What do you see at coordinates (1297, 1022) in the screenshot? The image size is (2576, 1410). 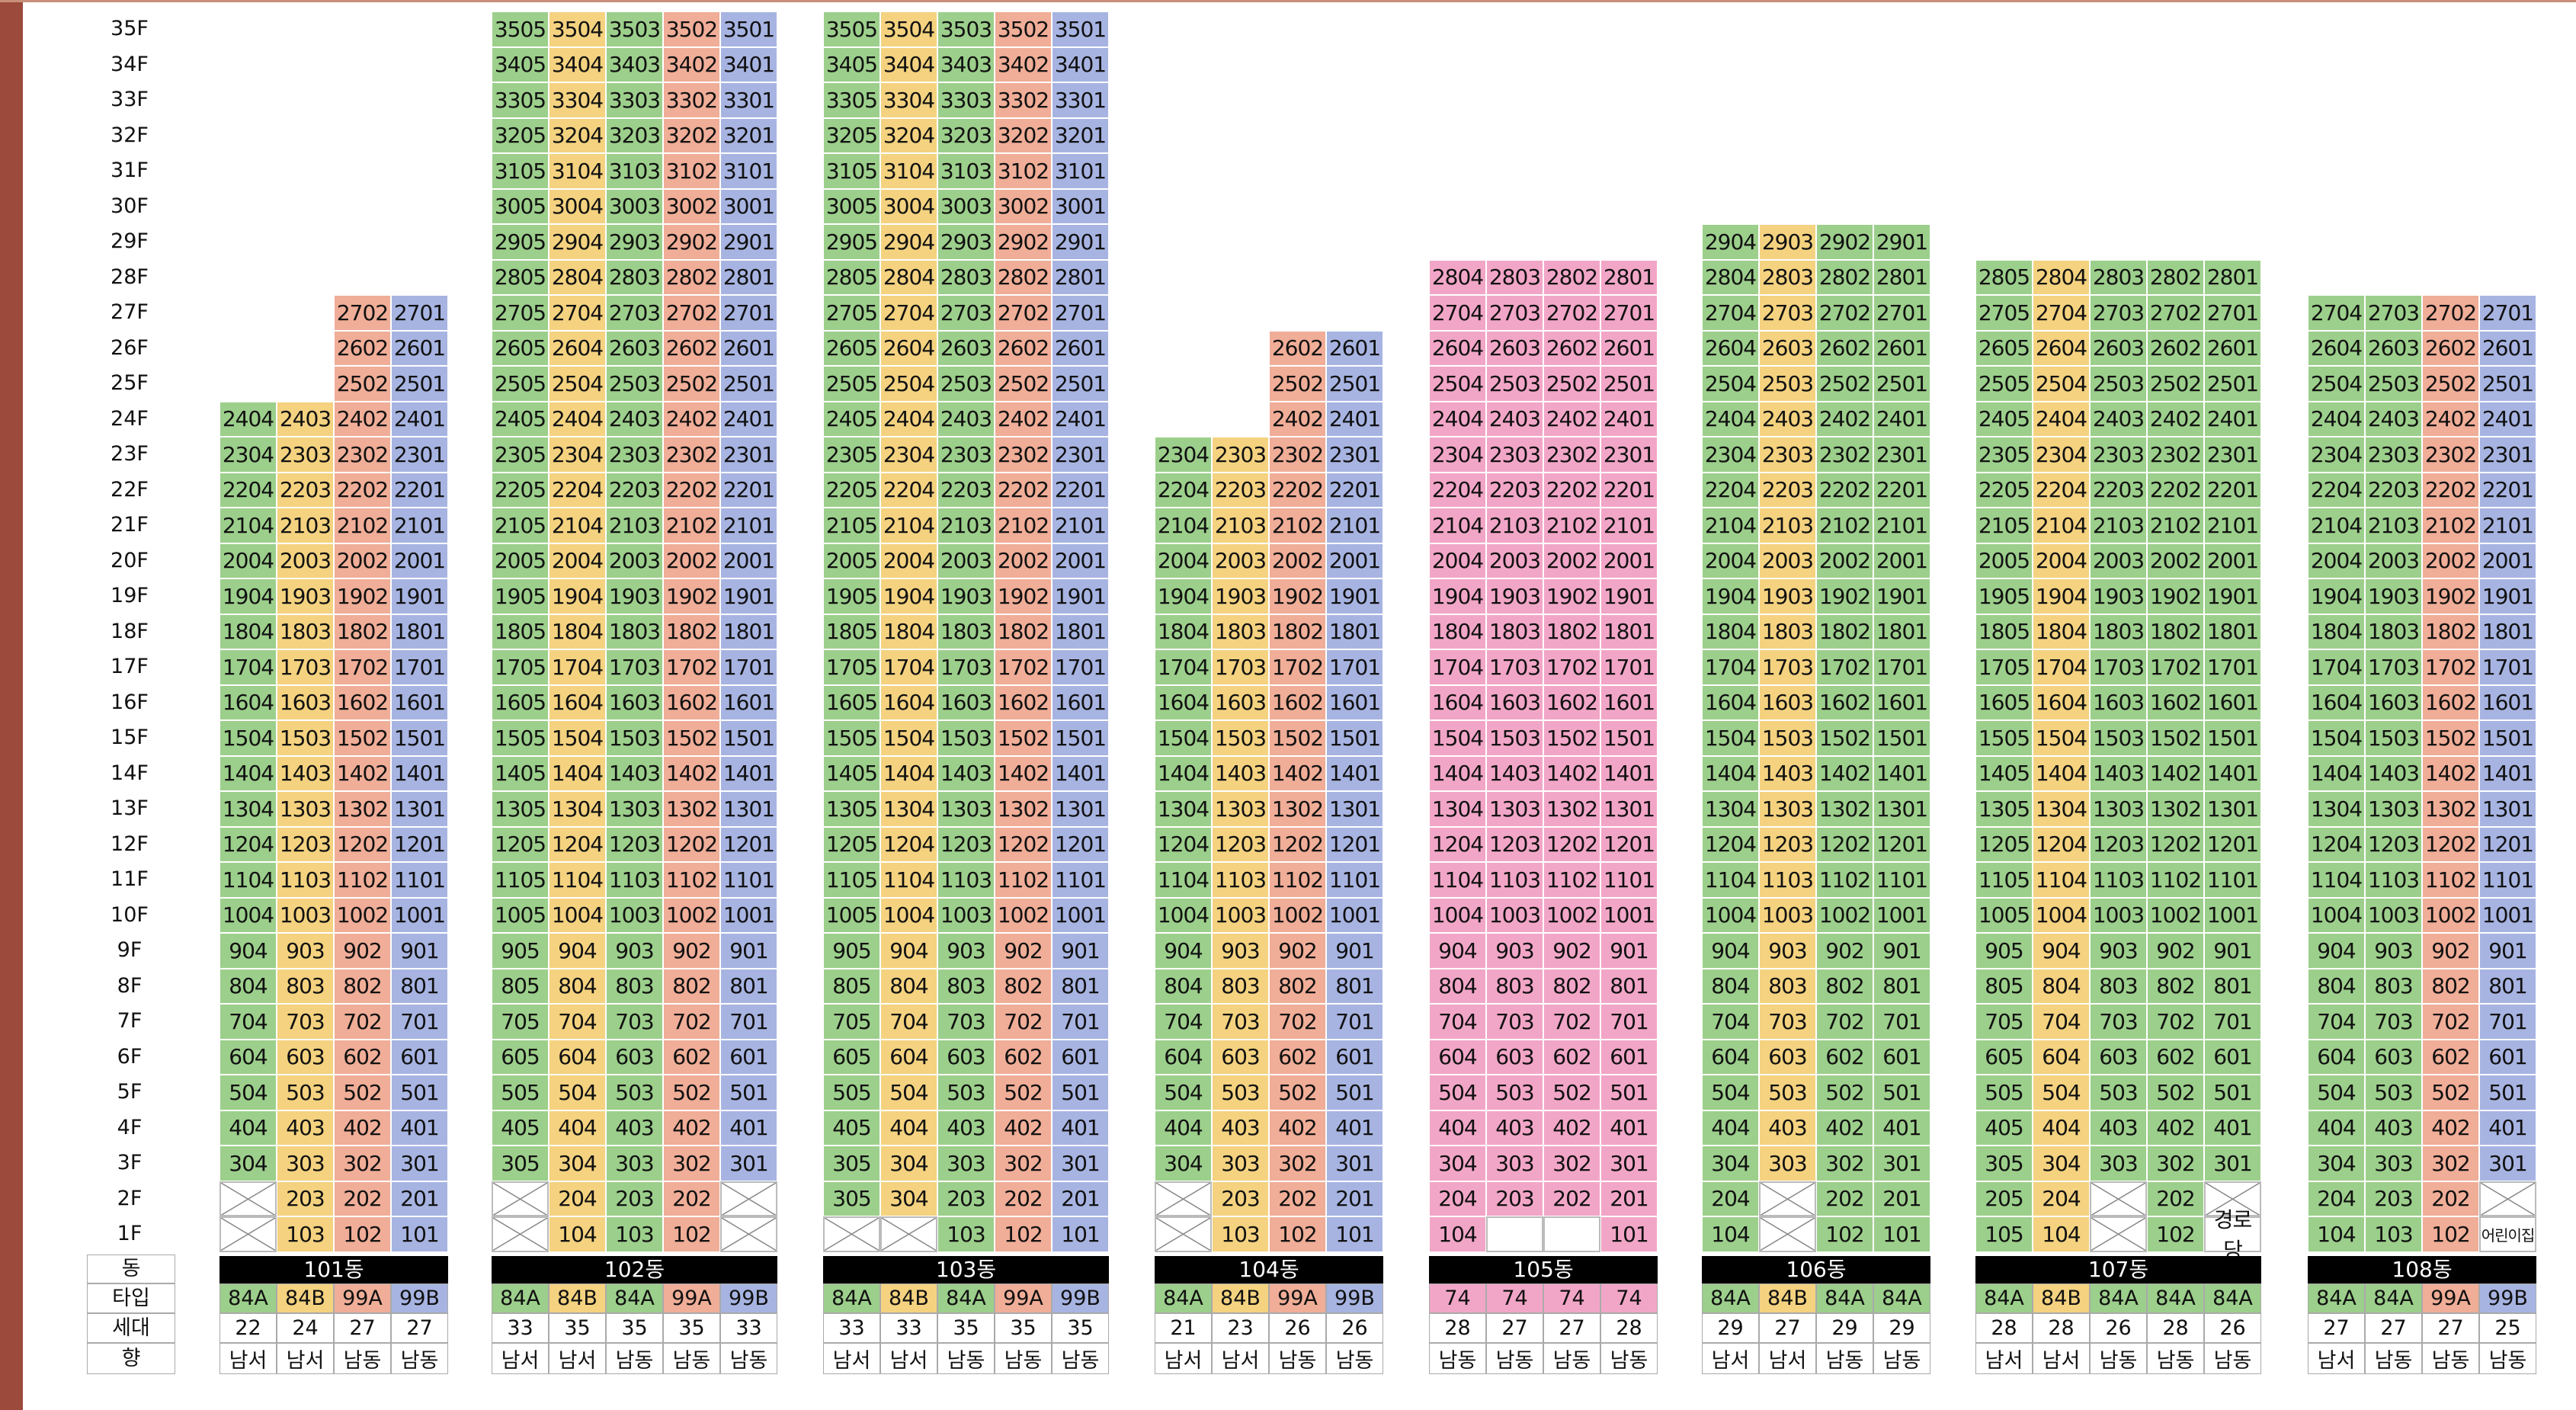 I see `unit-cell: 702` at bounding box center [1297, 1022].